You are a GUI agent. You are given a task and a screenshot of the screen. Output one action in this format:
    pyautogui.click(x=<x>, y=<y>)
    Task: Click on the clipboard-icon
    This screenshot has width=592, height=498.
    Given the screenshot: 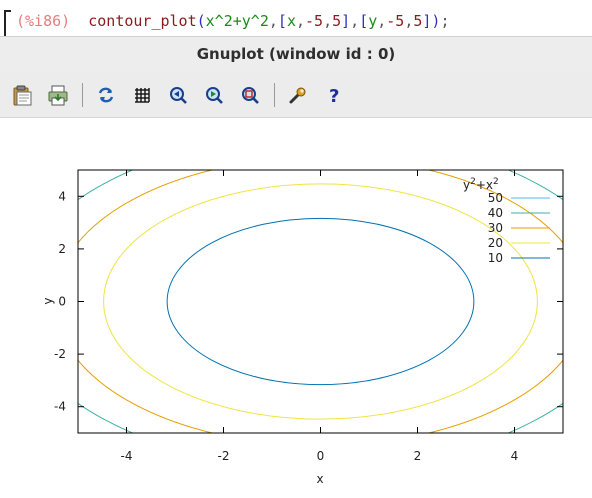 What is the action you would take?
    pyautogui.click(x=22, y=95)
    